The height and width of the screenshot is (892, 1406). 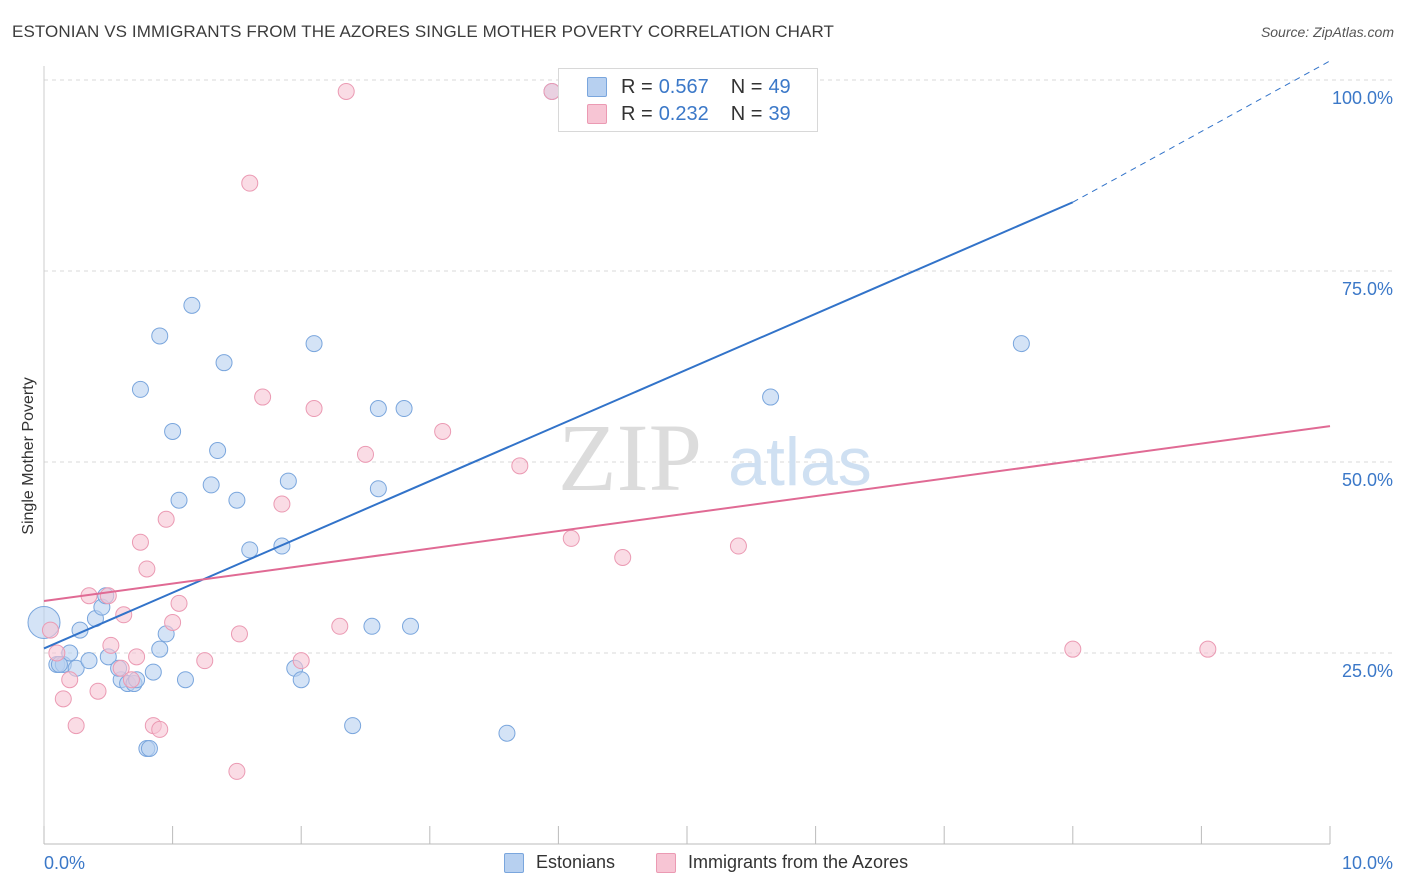 What do you see at coordinates (779, 86) in the screenshot?
I see `legend-n-value: 49` at bounding box center [779, 86].